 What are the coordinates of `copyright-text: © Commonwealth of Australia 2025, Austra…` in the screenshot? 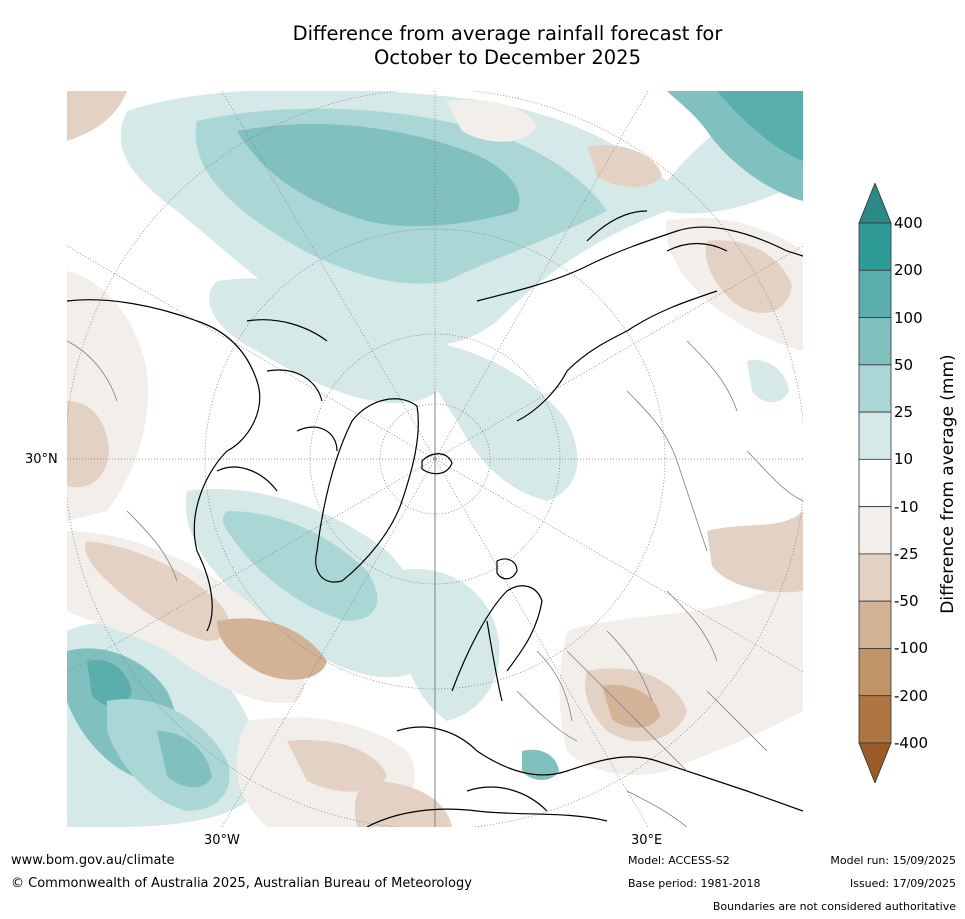 It's located at (241, 883).